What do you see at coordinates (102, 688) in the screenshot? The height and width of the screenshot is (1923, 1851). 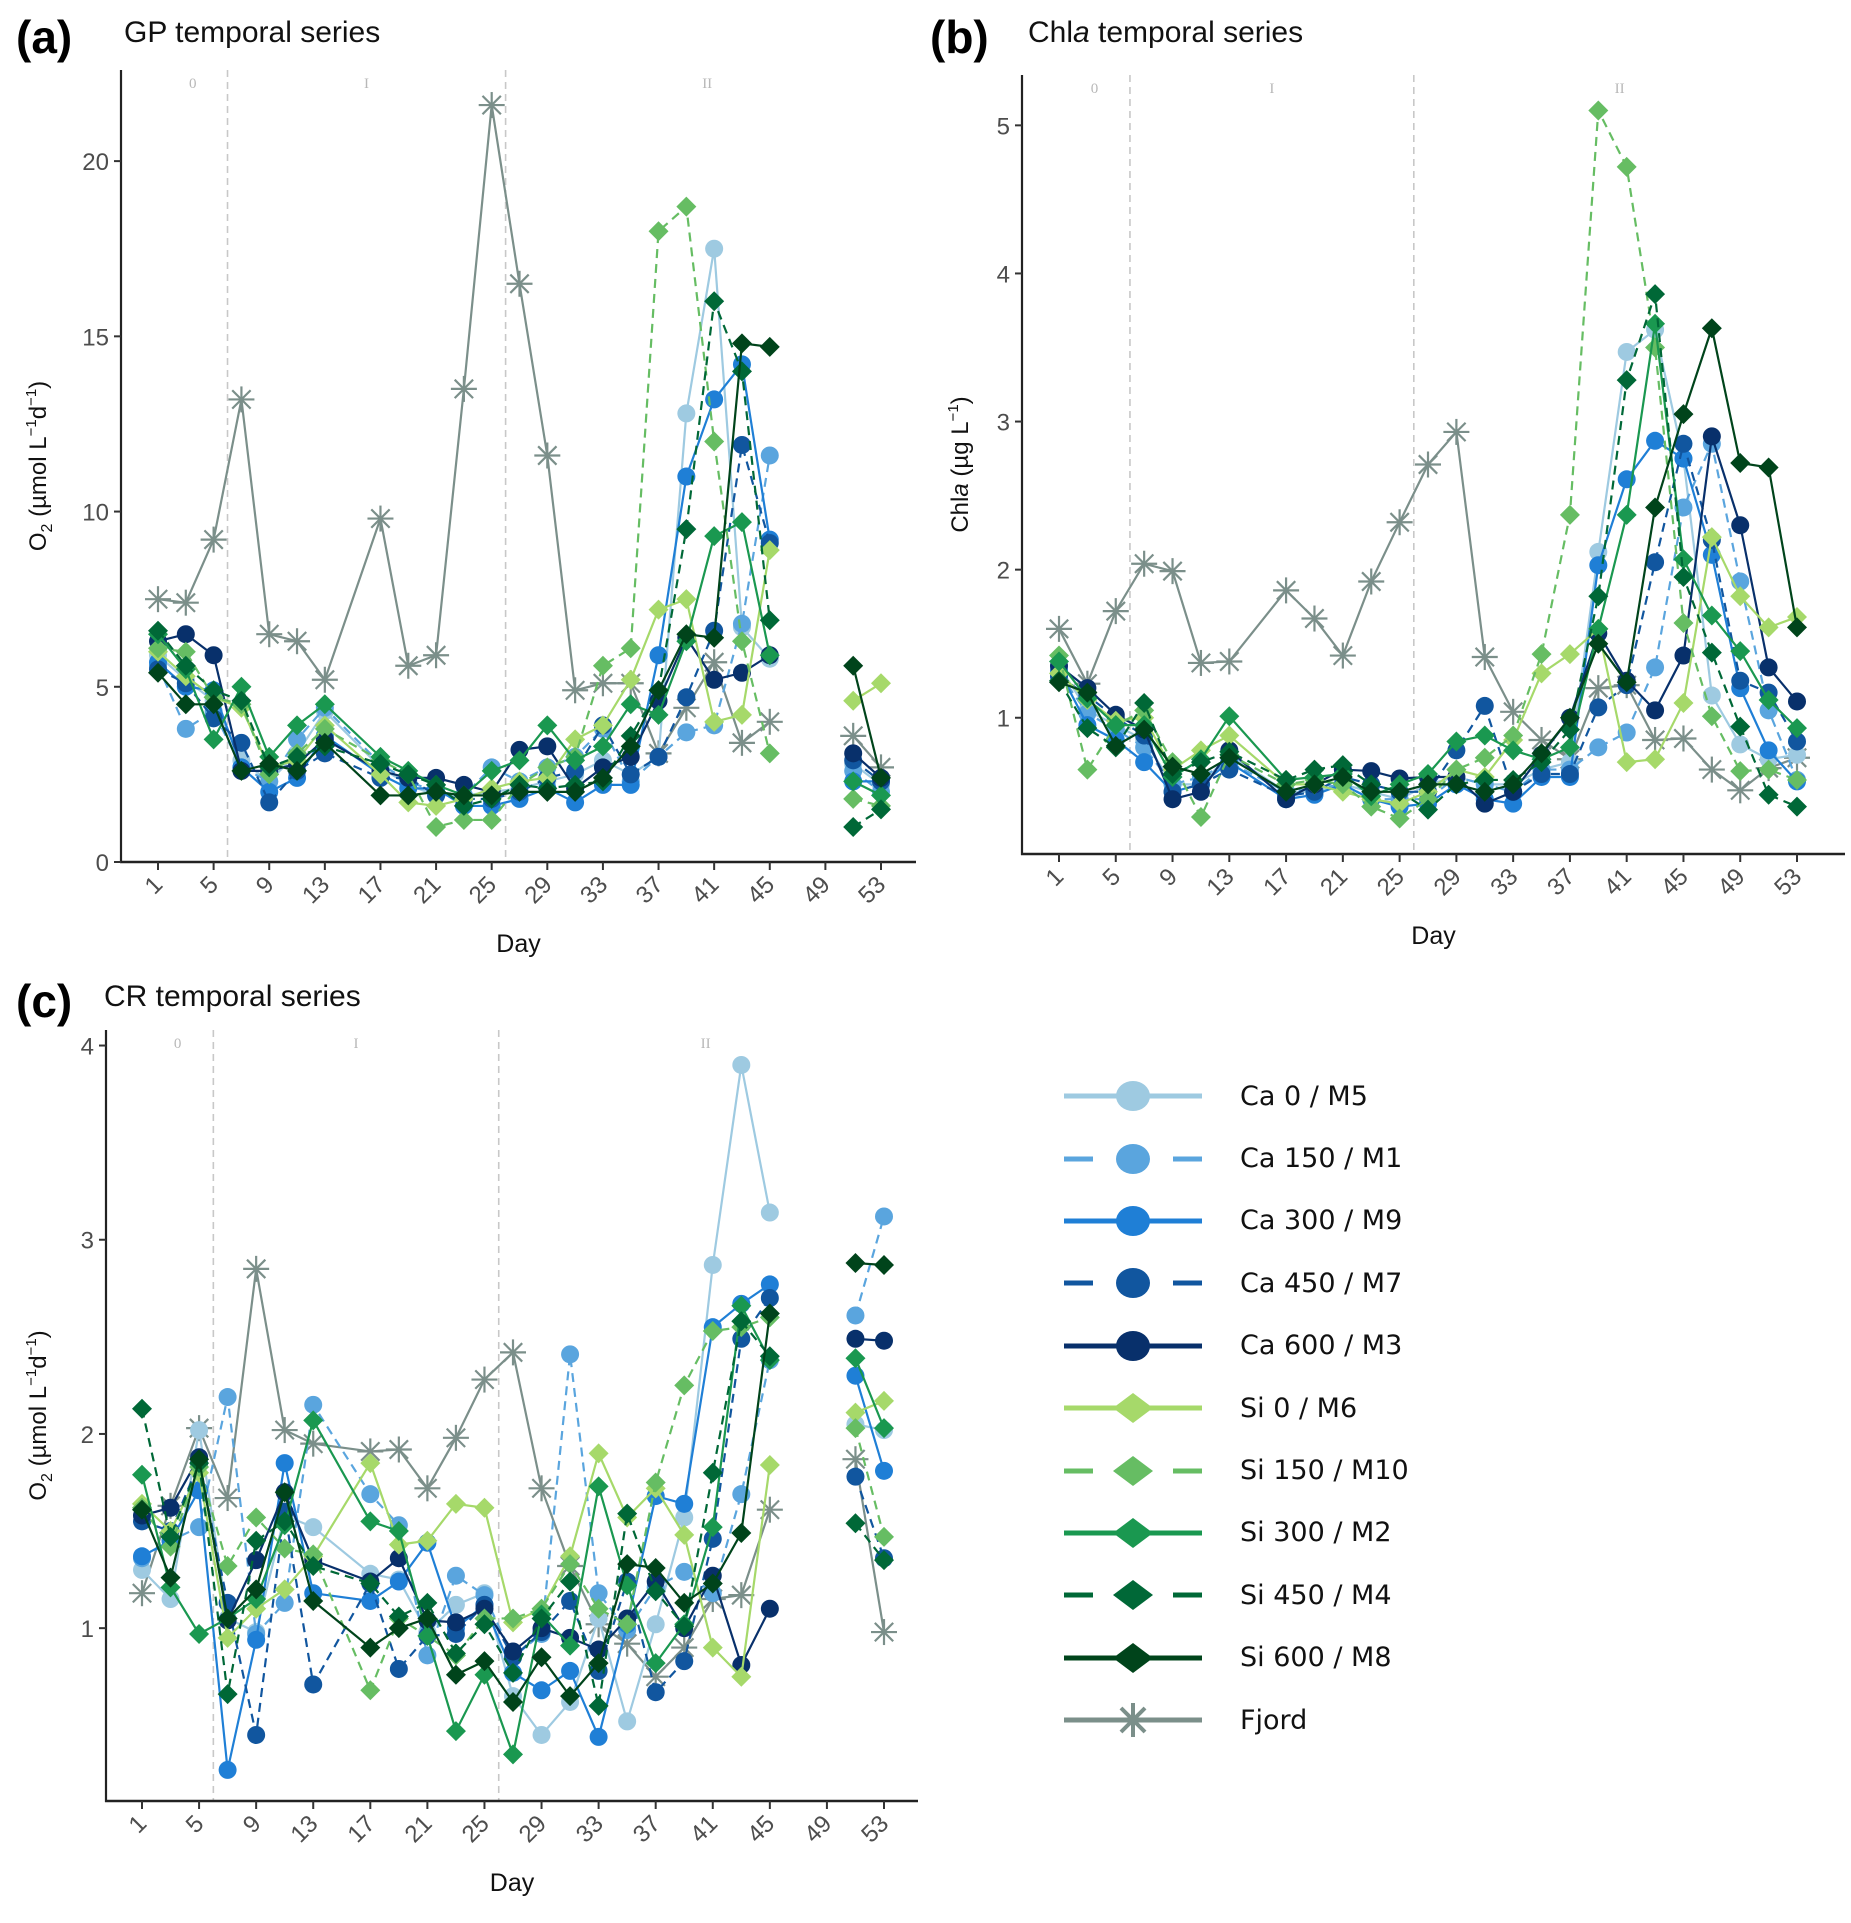 I see `y-tick-label: 5` at bounding box center [102, 688].